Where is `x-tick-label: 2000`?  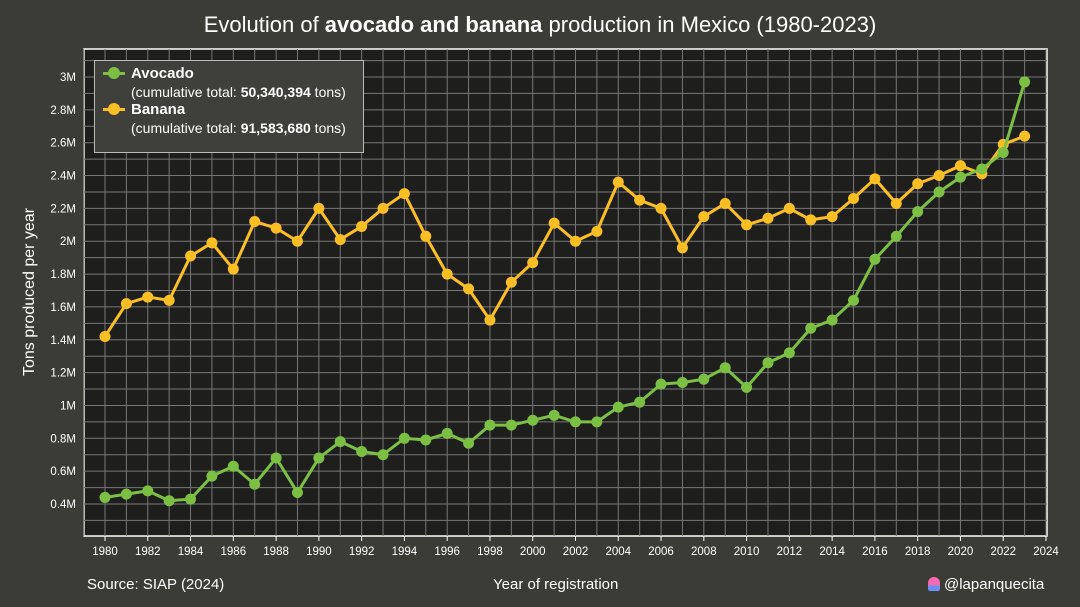 x-tick-label: 2000 is located at coordinates (533, 552).